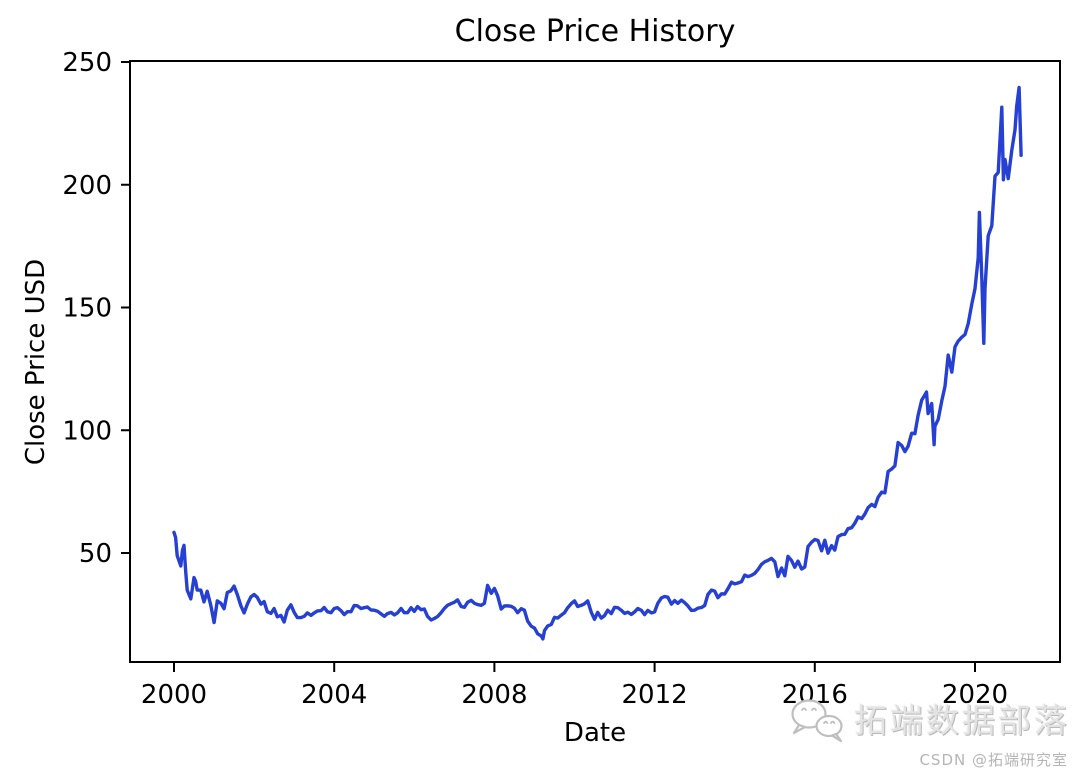 This screenshot has width=1080, height=771. I want to click on wechat-icon, so click(817, 721).